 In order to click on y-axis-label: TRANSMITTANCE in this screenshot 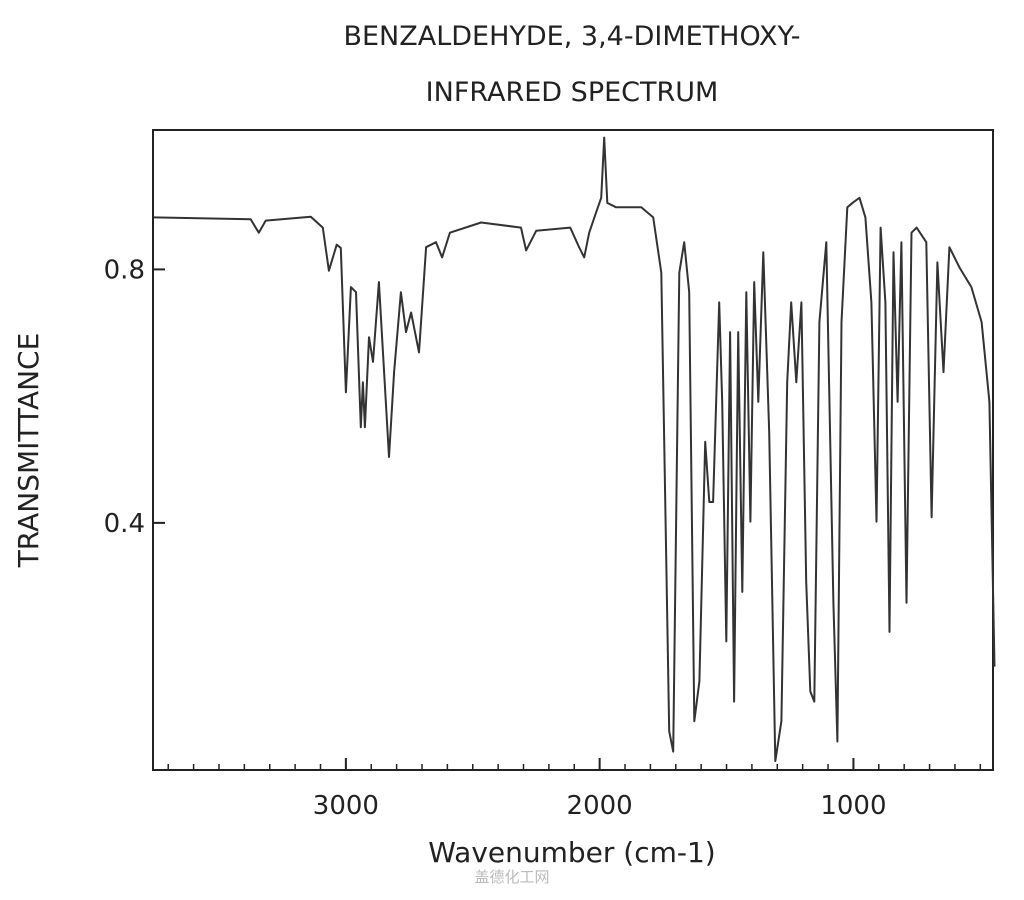, I will do `click(28, 451)`.